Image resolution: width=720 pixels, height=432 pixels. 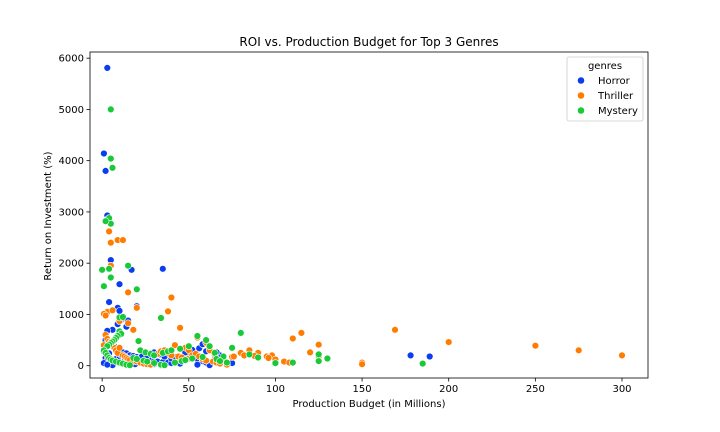 I want to click on legend-label: Mystery, so click(x=618, y=111).